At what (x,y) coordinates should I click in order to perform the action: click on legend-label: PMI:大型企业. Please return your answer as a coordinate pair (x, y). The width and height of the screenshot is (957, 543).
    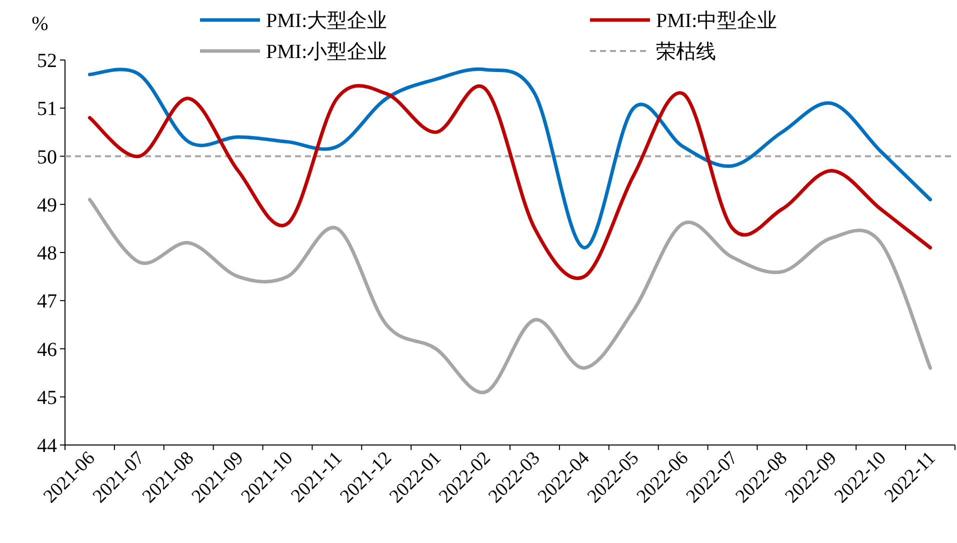
    Looking at the image, I should click on (327, 21).